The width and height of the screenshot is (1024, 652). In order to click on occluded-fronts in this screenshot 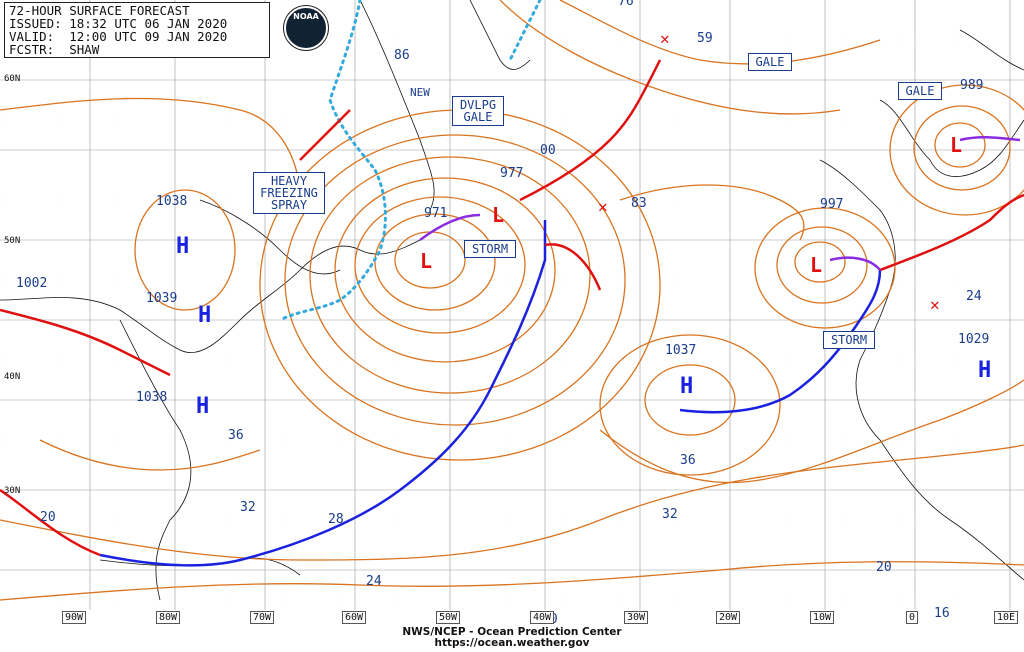, I will do `click(720, 203)`.